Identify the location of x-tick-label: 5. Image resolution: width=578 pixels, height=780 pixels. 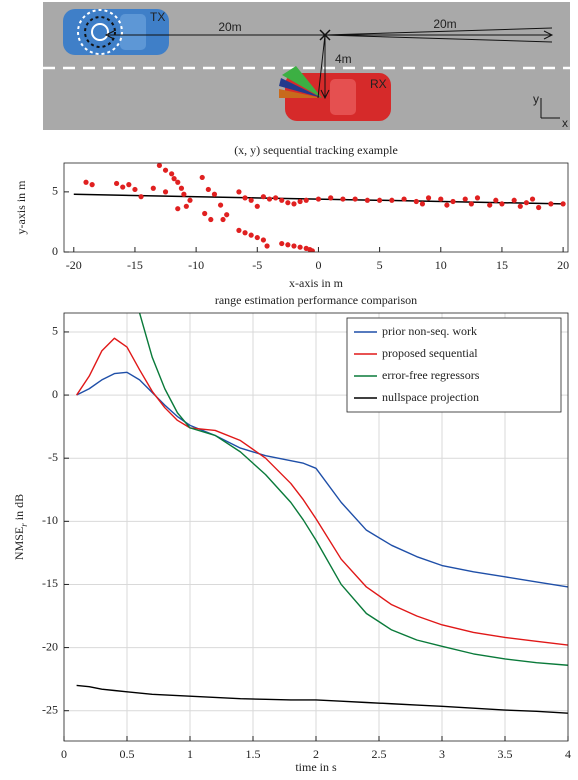
(380, 265).